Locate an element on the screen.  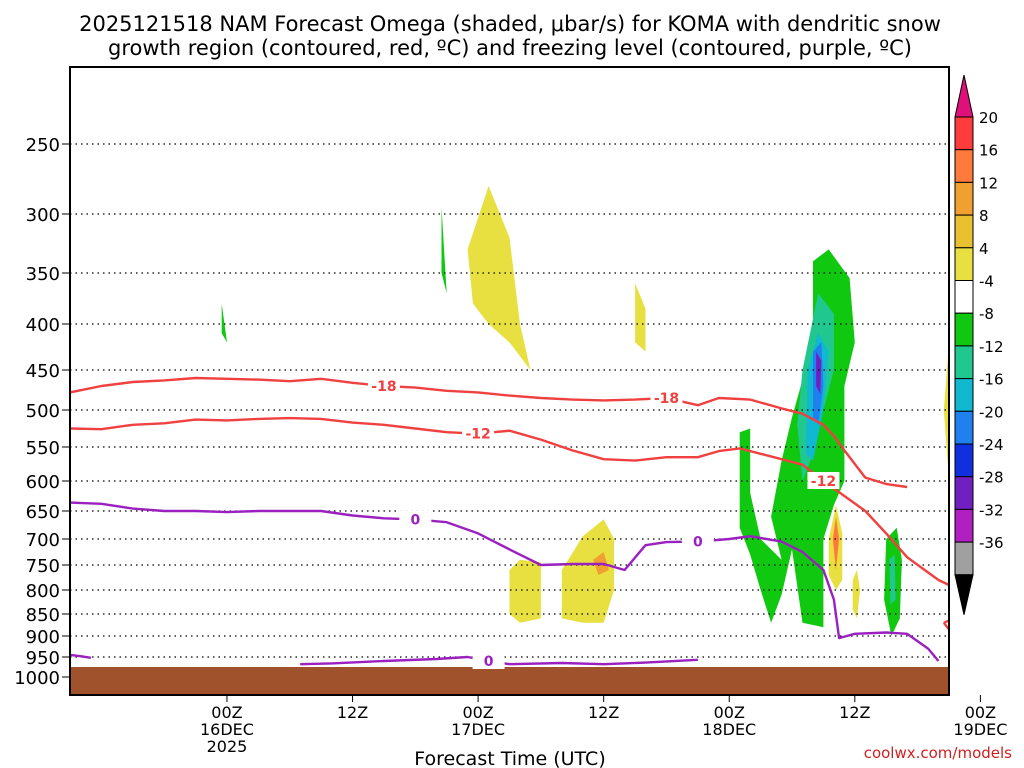
y-tick-label: 450 is located at coordinates (43, 371).